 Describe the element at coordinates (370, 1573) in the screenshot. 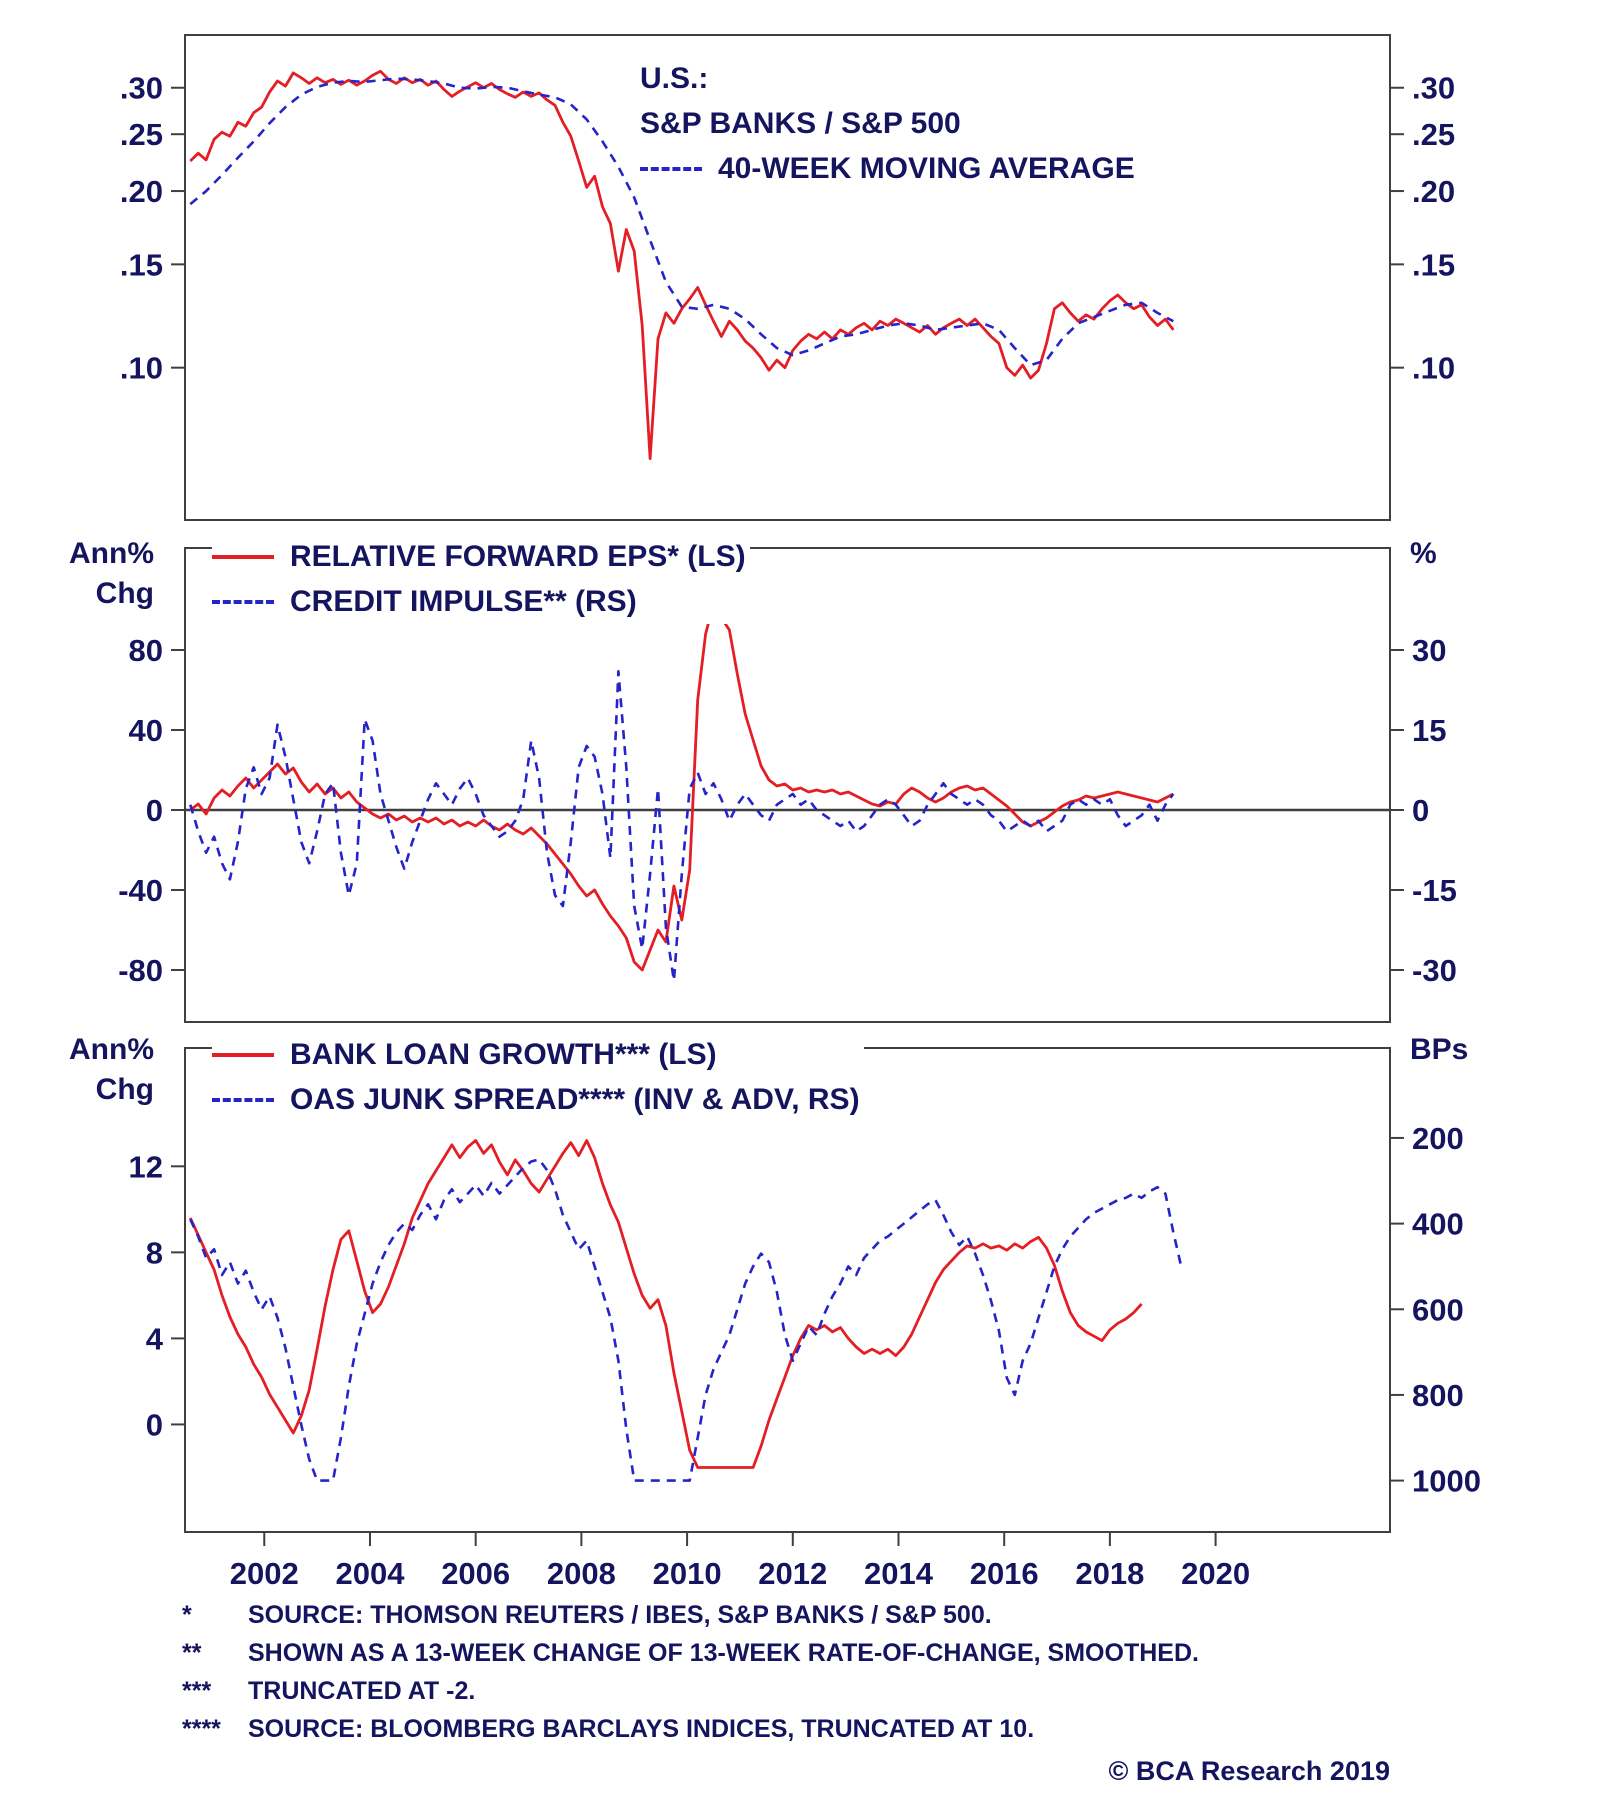

I see `x-axis-tick-label: 2004` at that location.